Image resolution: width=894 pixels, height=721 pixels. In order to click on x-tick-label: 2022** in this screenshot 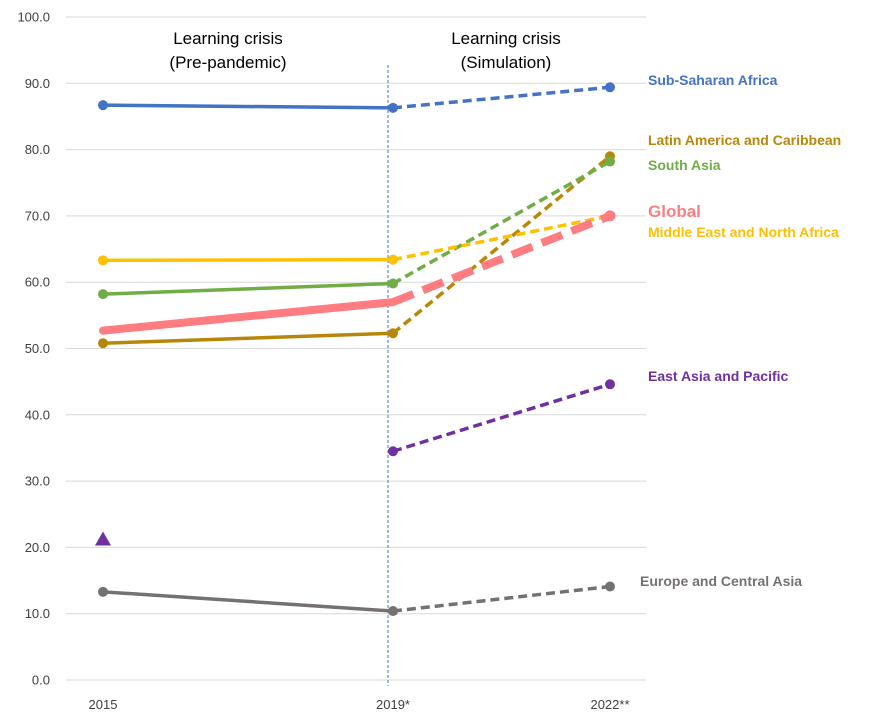, I will do `click(609, 704)`.